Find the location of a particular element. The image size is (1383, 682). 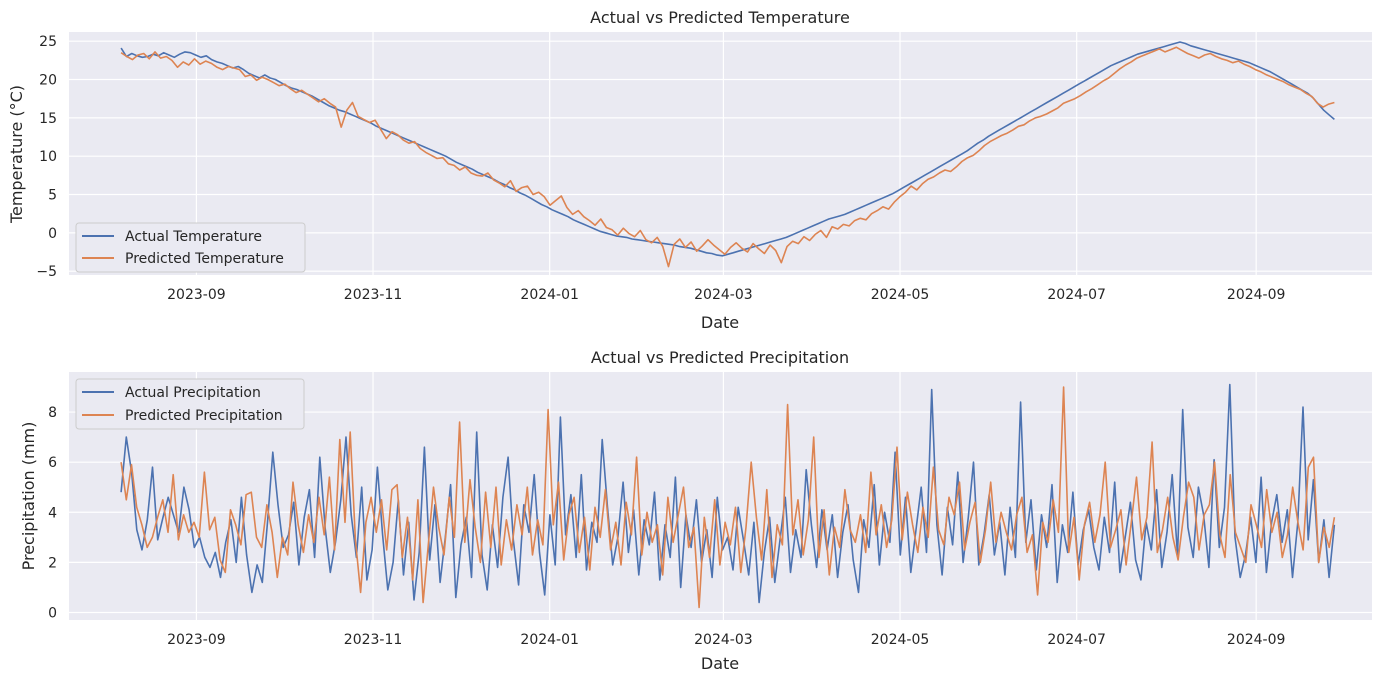

y-tick-label: 25 is located at coordinates (48, 42).